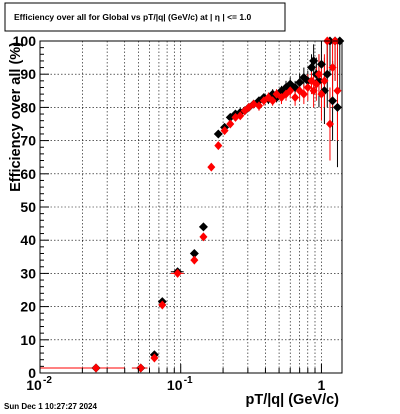 The width and height of the screenshot is (400, 414). What do you see at coordinates (16, 117) in the screenshot?
I see `y-axis-title: Efficiency over all (%)` at bounding box center [16, 117].